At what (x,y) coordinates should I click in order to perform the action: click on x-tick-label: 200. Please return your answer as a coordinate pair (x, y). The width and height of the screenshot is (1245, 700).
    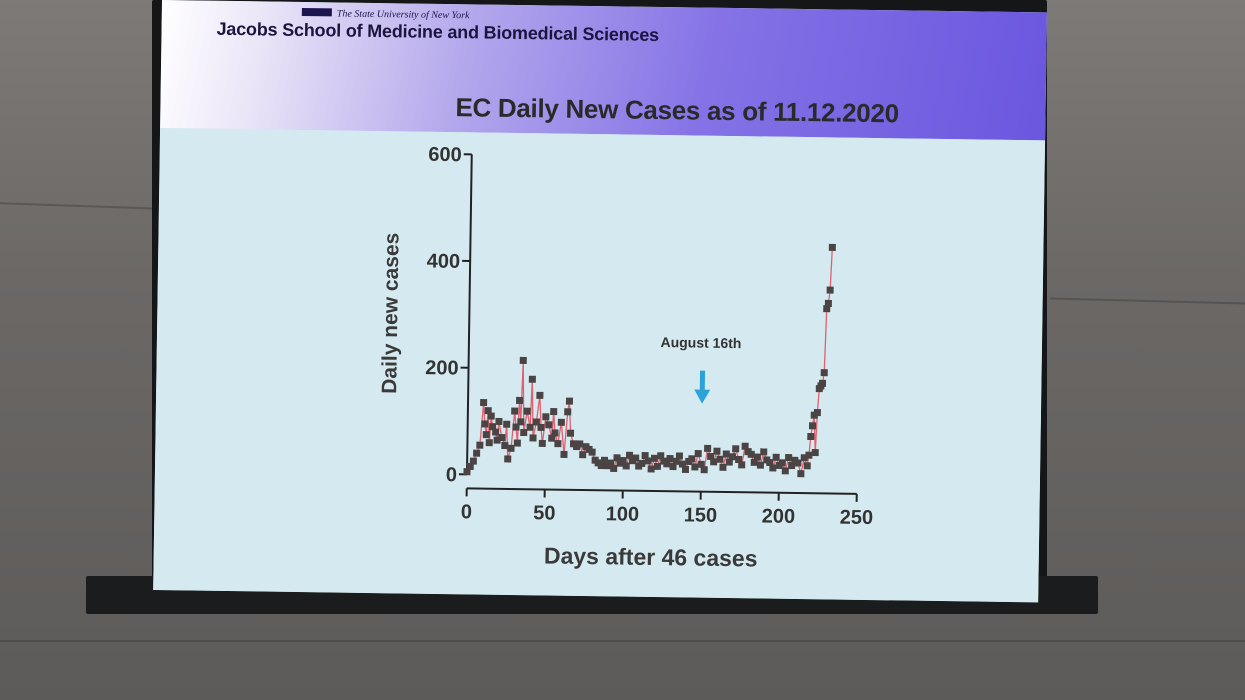
    Looking at the image, I should click on (779, 517).